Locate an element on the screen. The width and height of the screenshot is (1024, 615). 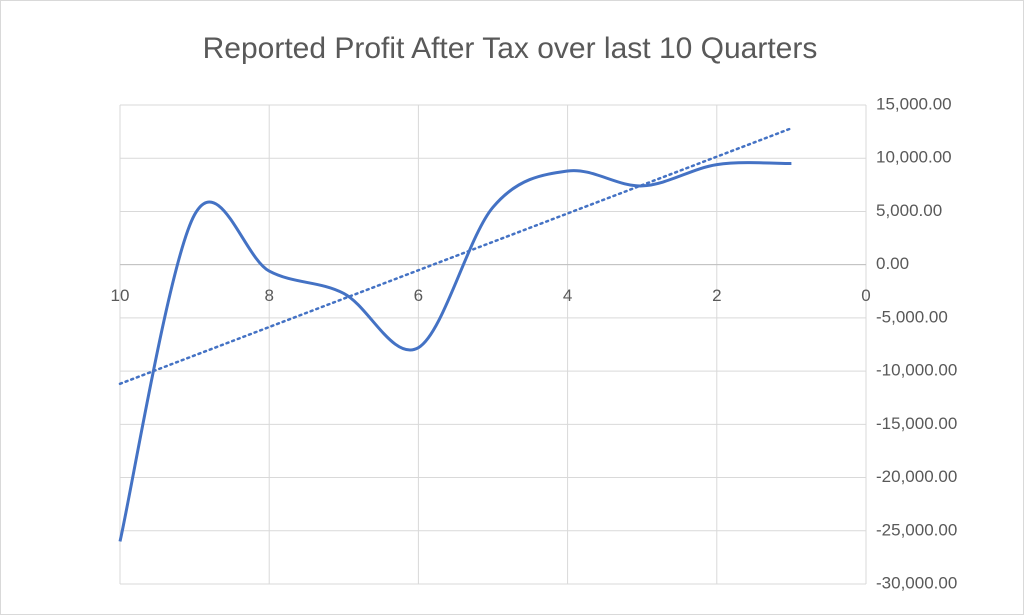
y-tick-label: 10,000.00 is located at coordinates (914, 157).